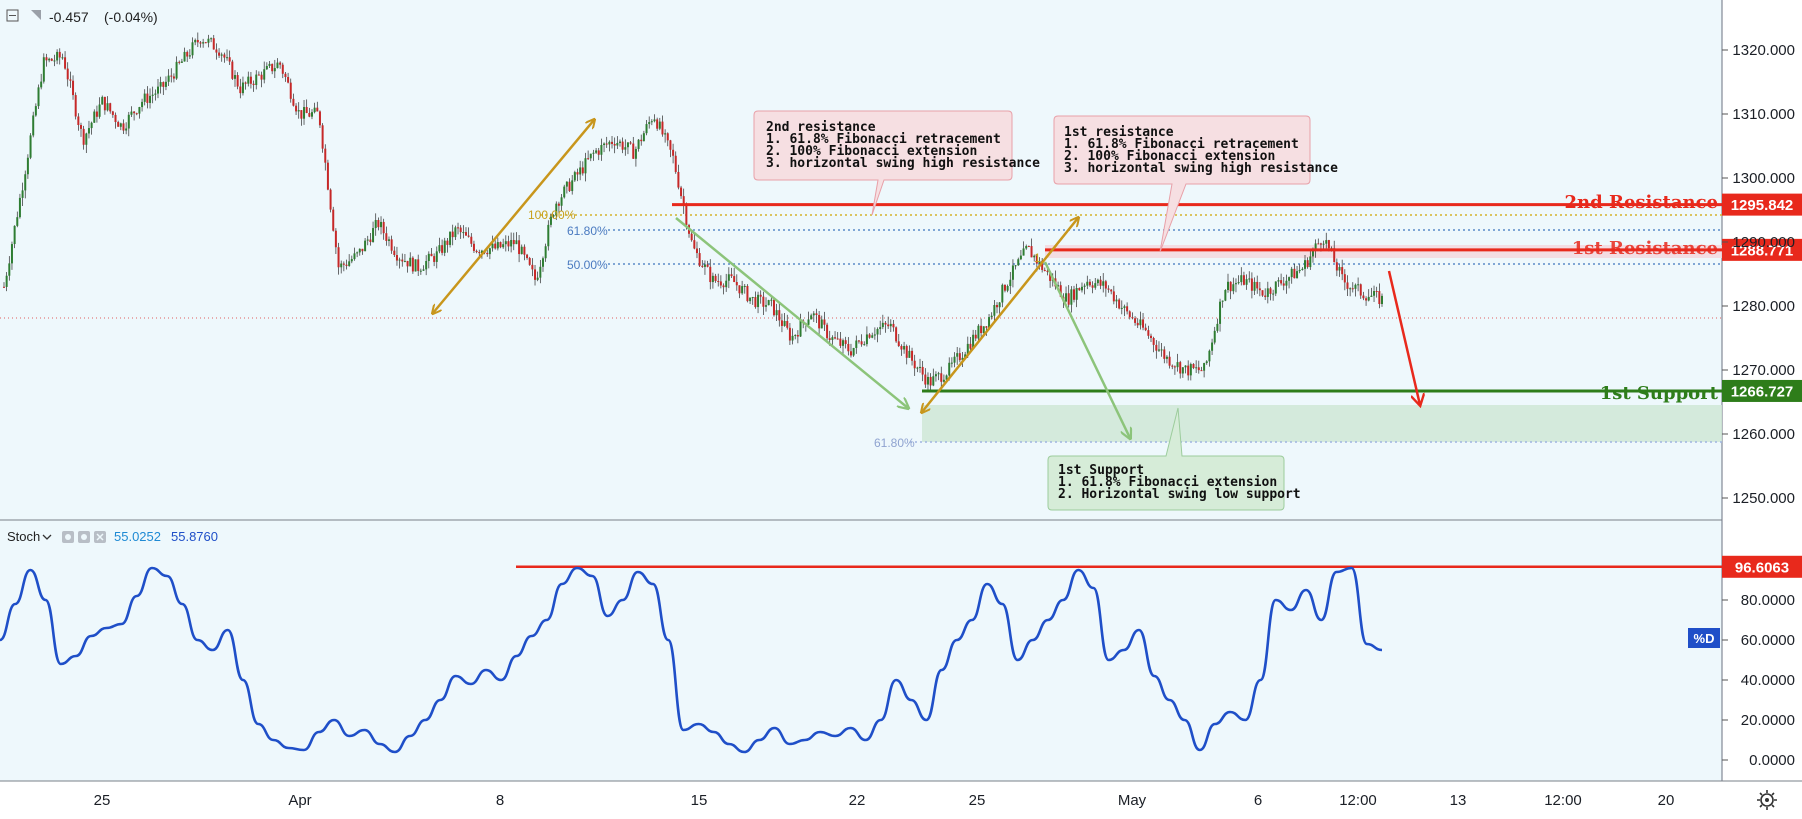 Image resolution: width=1802 pixels, height=819 pixels. I want to click on chevron-down-icon, so click(47, 537).